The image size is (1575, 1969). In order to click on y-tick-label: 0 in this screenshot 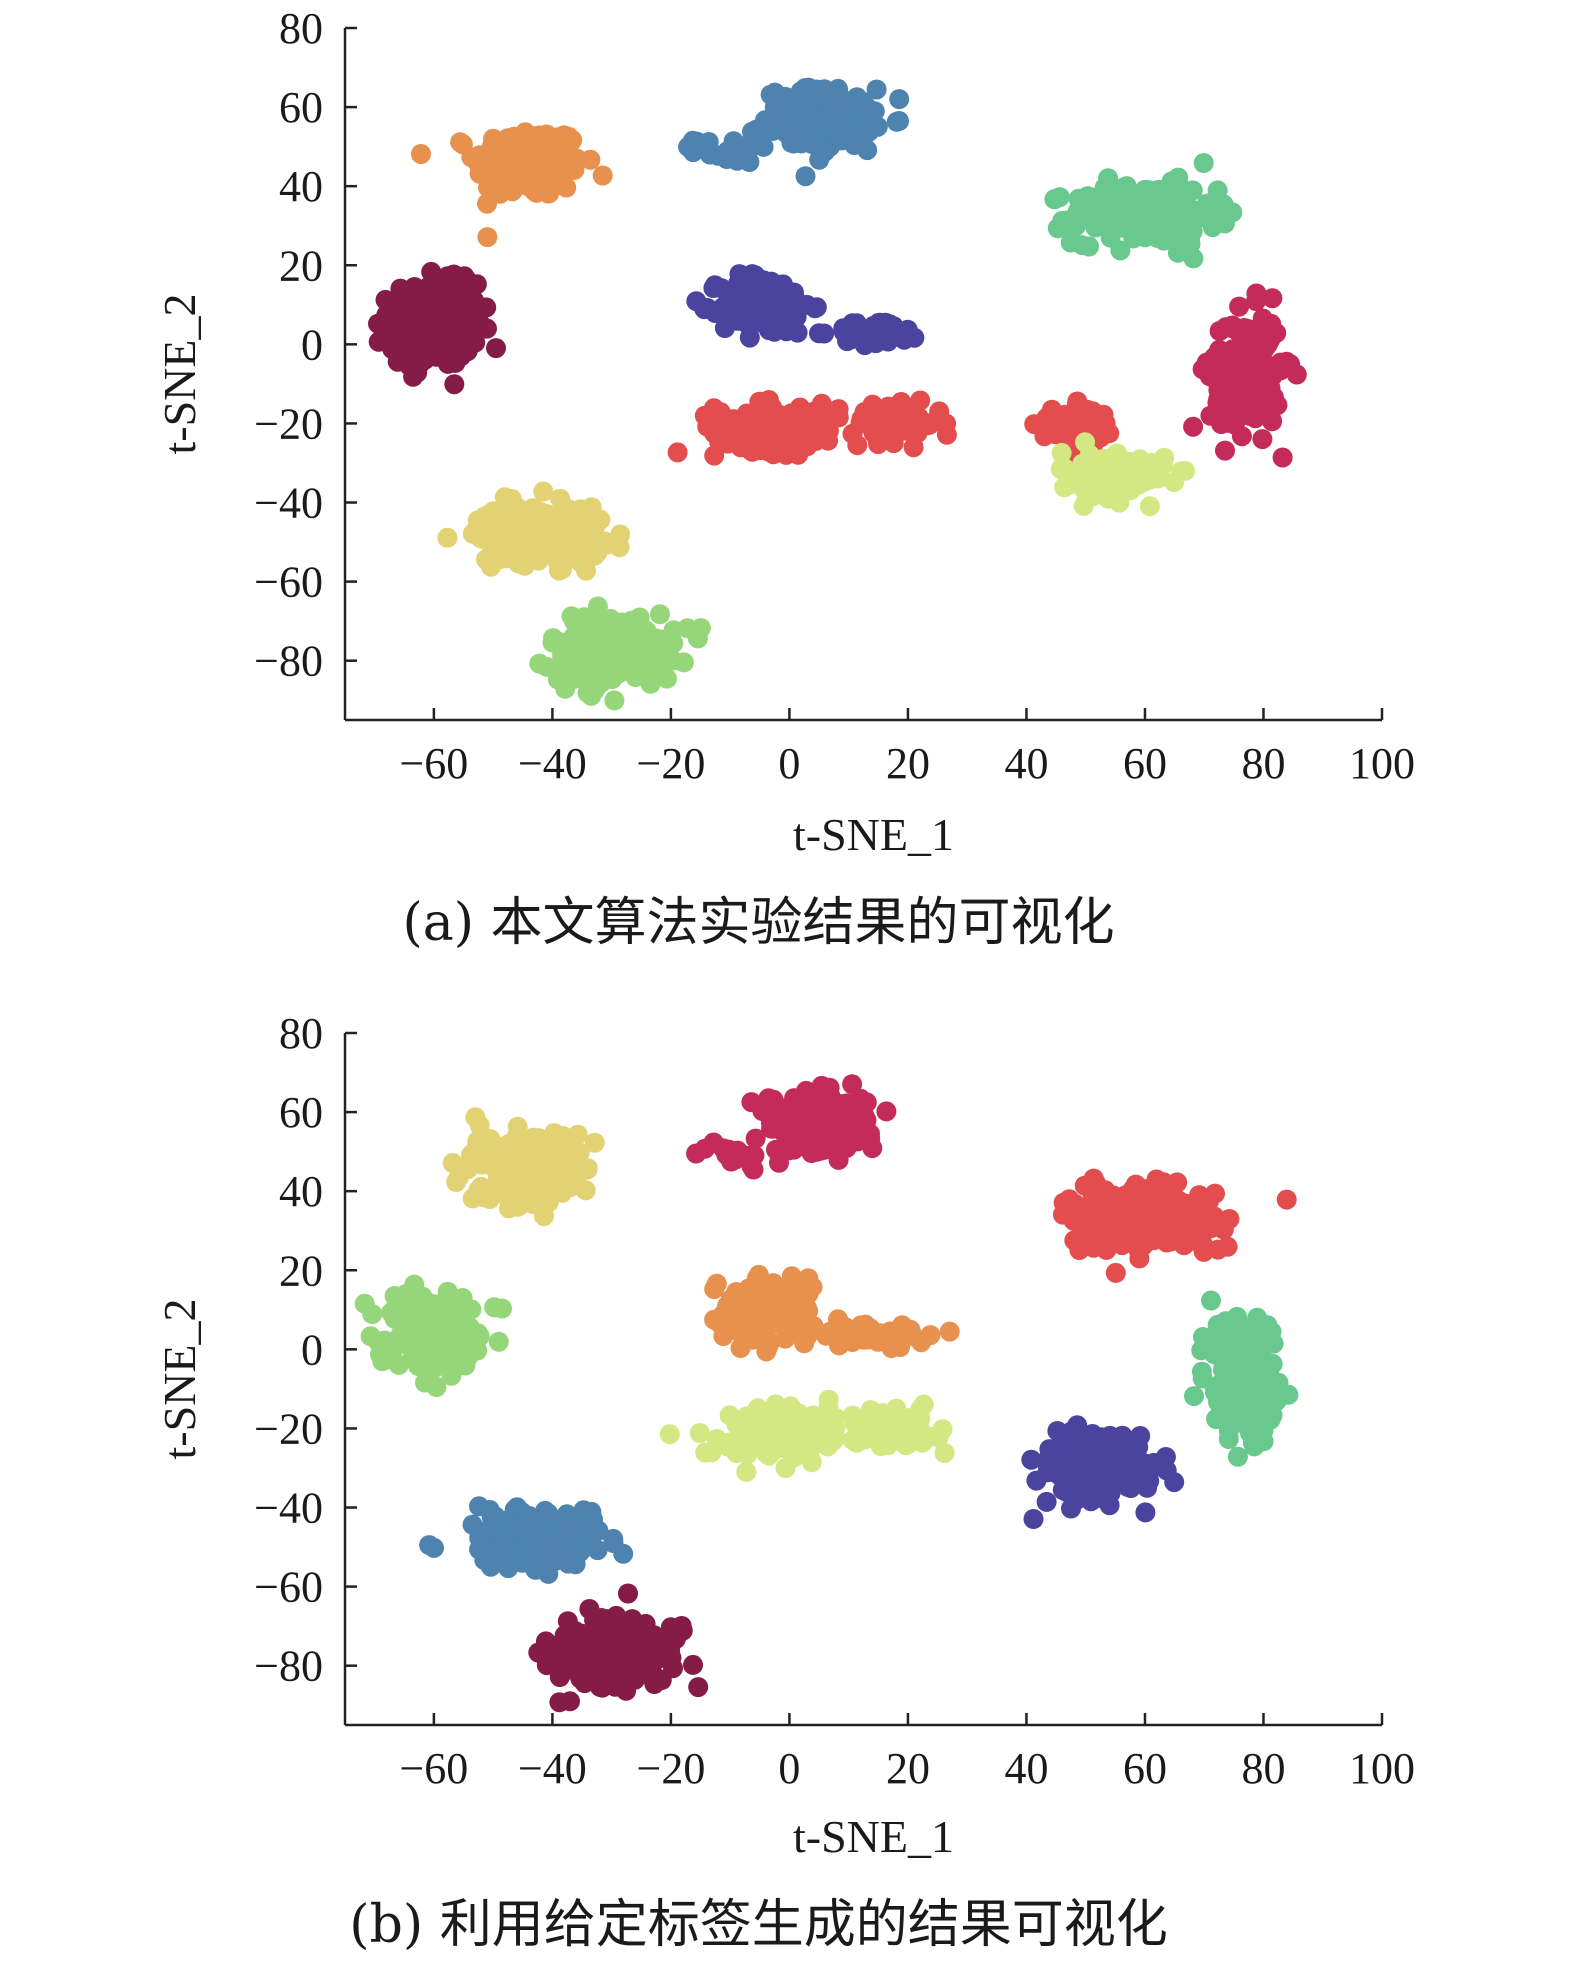, I will do `click(312, 344)`.